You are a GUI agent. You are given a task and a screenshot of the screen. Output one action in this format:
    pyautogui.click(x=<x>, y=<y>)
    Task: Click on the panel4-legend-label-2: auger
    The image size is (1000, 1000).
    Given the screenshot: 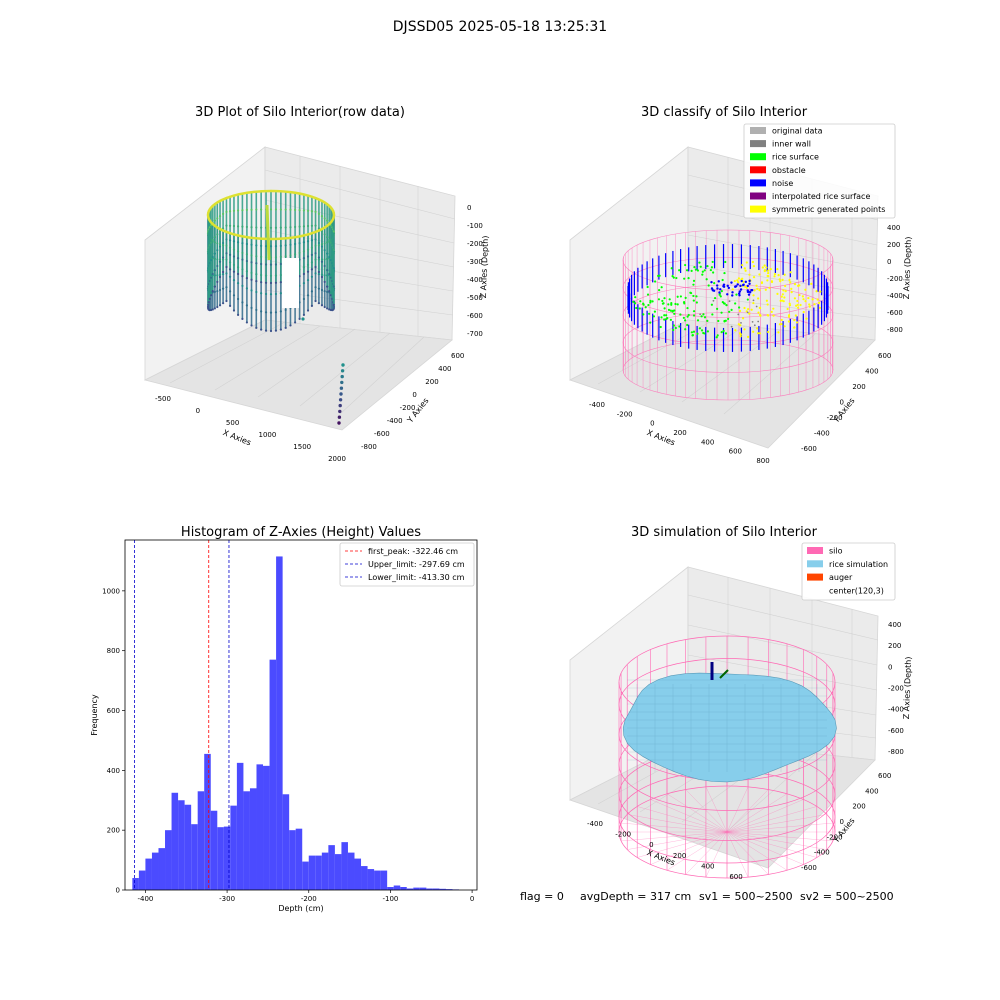 What is the action you would take?
    pyautogui.click(x=841, y=577)
    